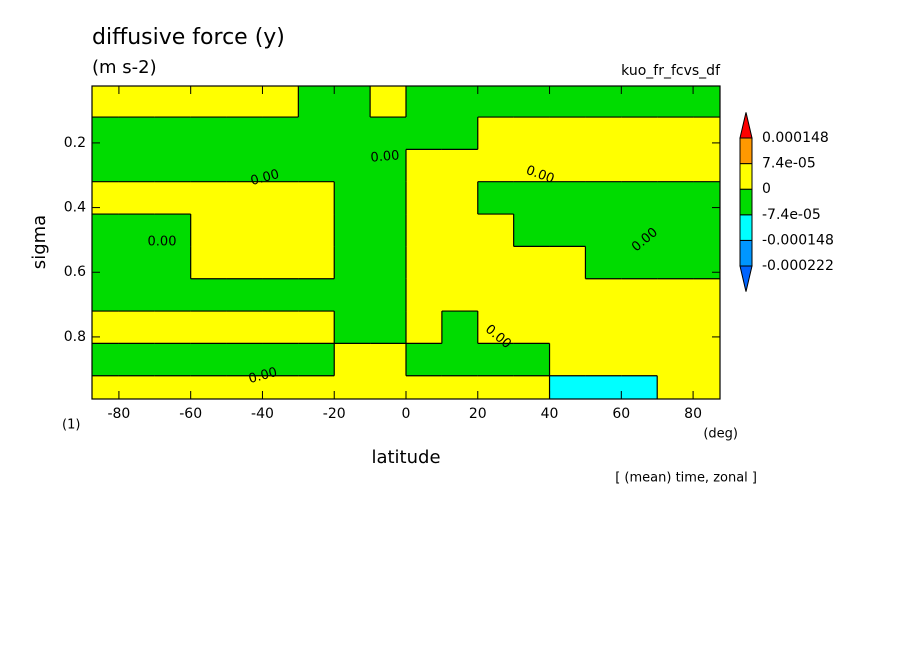  I want to click on y-tick-label: 0.2, so click(75, 143).